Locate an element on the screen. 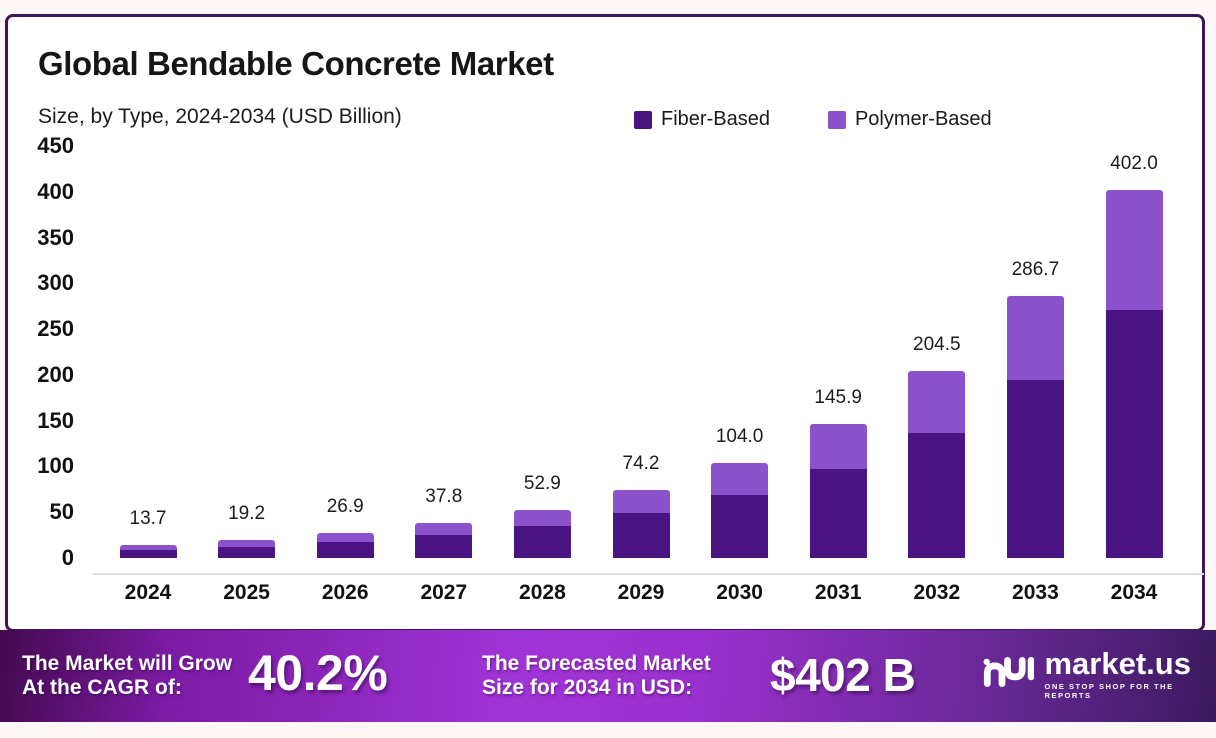 This screenshot has height=738, width=1216. x-axis-line is located at coordinates (648, 574).